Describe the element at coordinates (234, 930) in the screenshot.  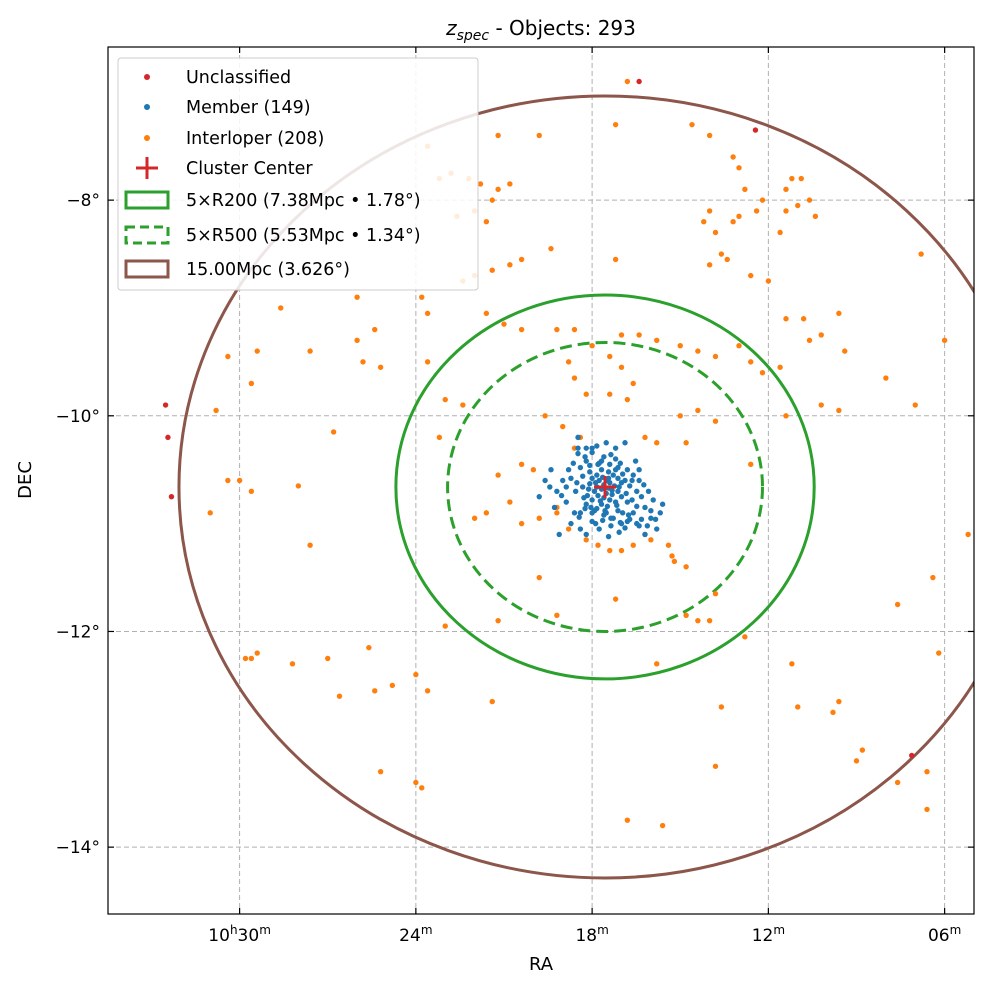
I see `x-tick-hours-unit: h` at that location.